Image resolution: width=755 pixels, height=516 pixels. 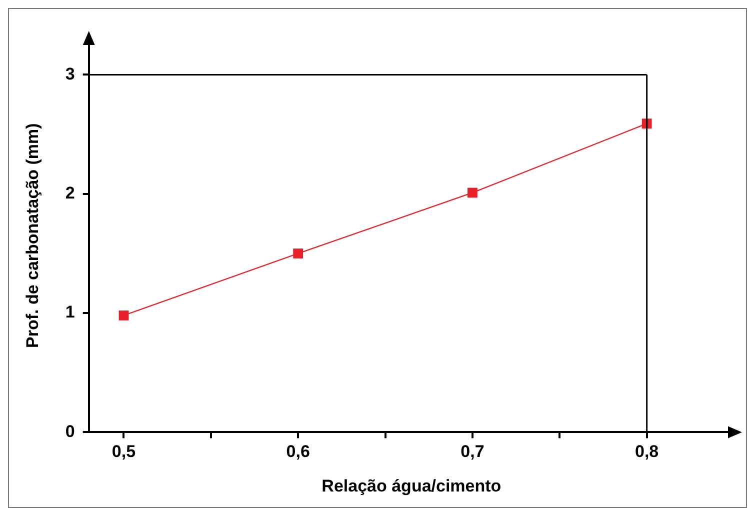 What do you see at coordinates (647, 452) in the screenshot?
I see `x-tick-label: 0,8` at bounding box center [647, 452].